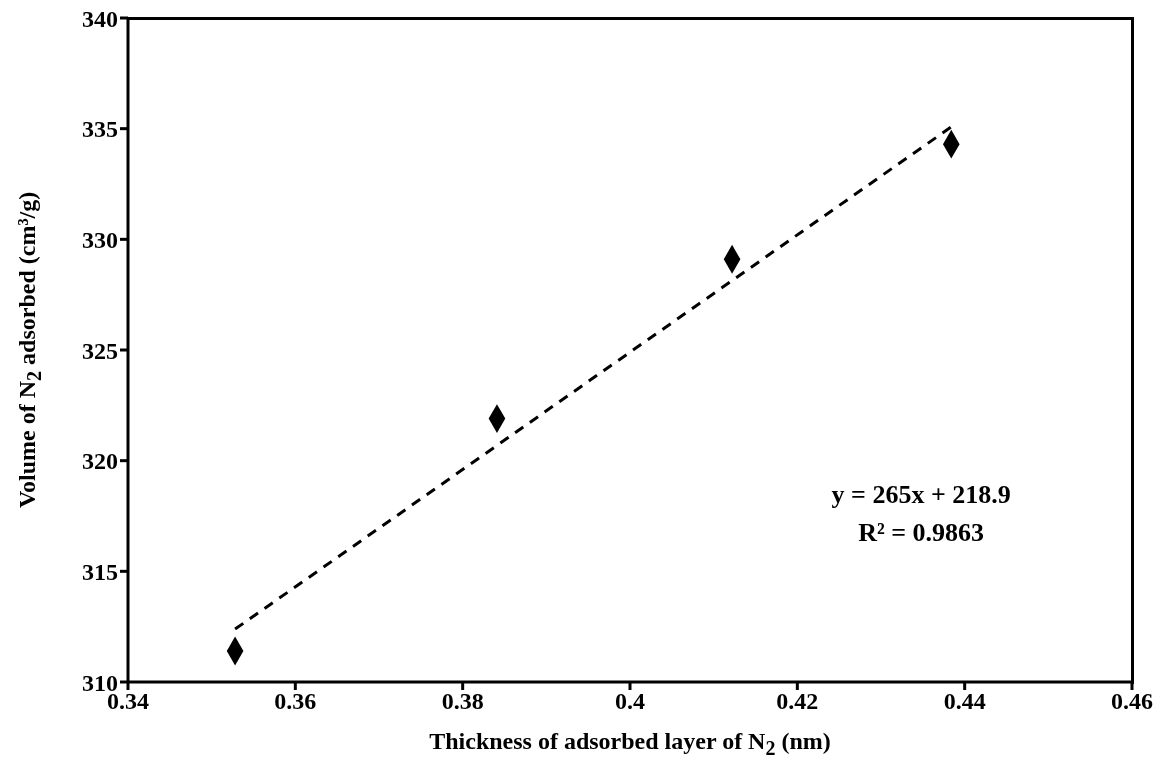 Image resolution: width=1168 pixels, height=780 pixels. Describe the element at coordinates (100, 18) in the screenshot. I see `y-tick-label: 340` at that location.